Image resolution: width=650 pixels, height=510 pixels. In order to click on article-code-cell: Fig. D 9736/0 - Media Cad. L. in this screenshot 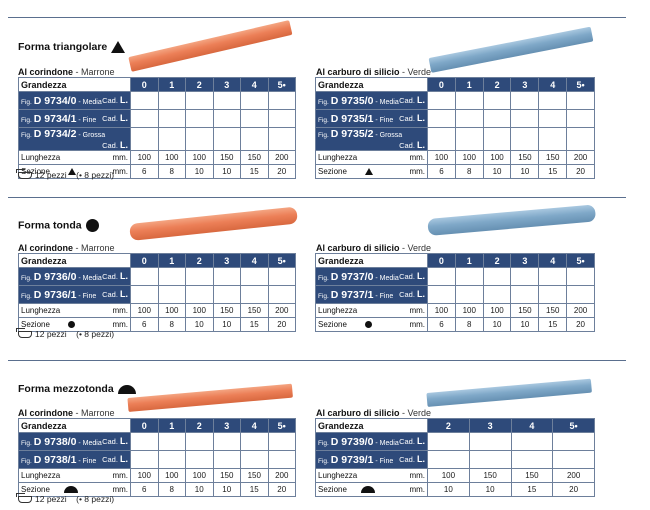, I will do `click(74, 276)`.